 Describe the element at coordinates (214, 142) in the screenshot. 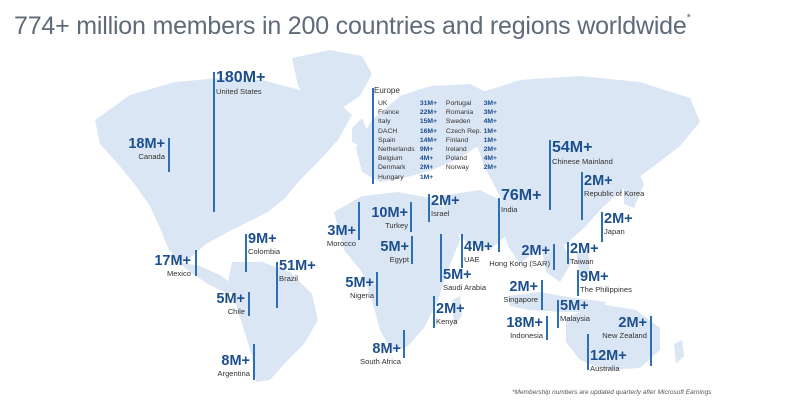

I see `leader-line-us` at that location.